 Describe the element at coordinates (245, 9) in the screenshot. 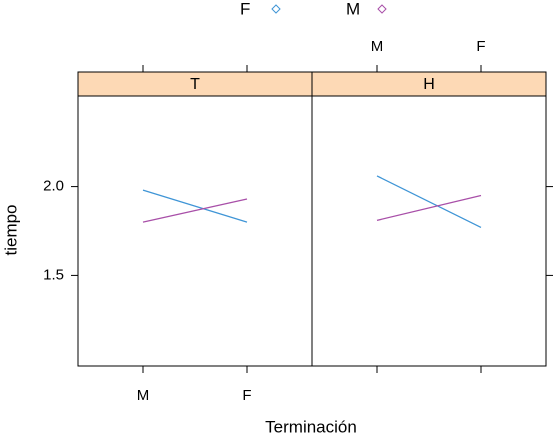

I see `legend-label: F` at that location.